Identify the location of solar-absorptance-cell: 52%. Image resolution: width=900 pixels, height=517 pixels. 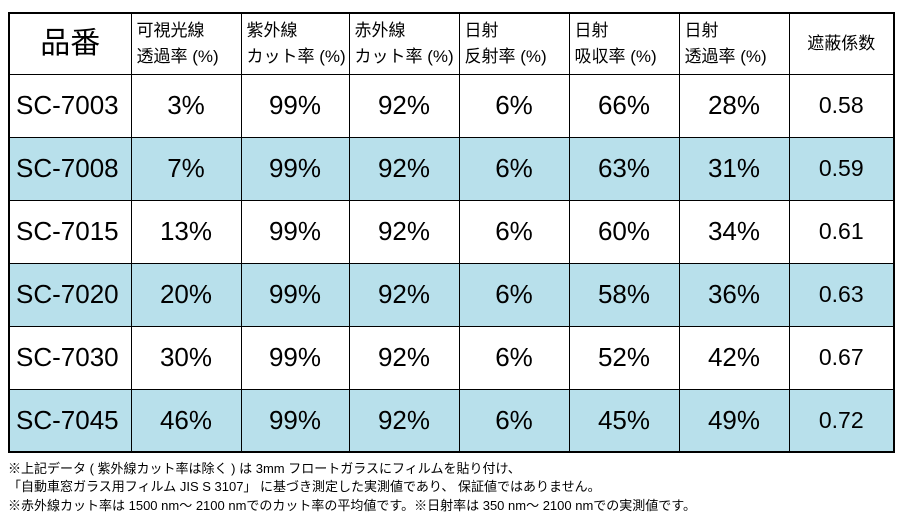
(624, 357).